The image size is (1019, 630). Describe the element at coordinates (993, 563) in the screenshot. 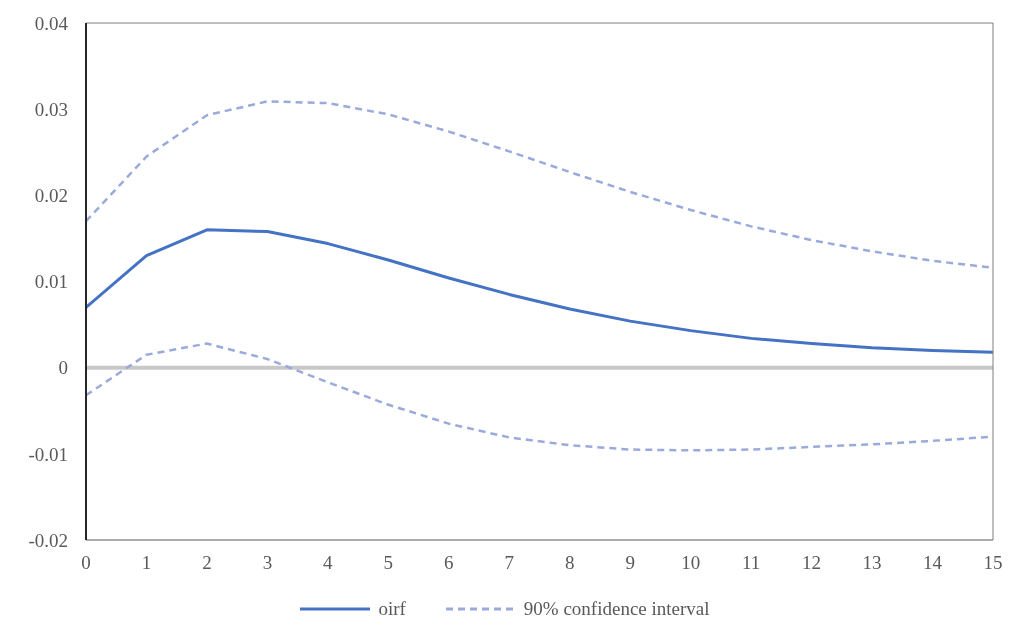

I see `x-tick-label: 15` at that location.